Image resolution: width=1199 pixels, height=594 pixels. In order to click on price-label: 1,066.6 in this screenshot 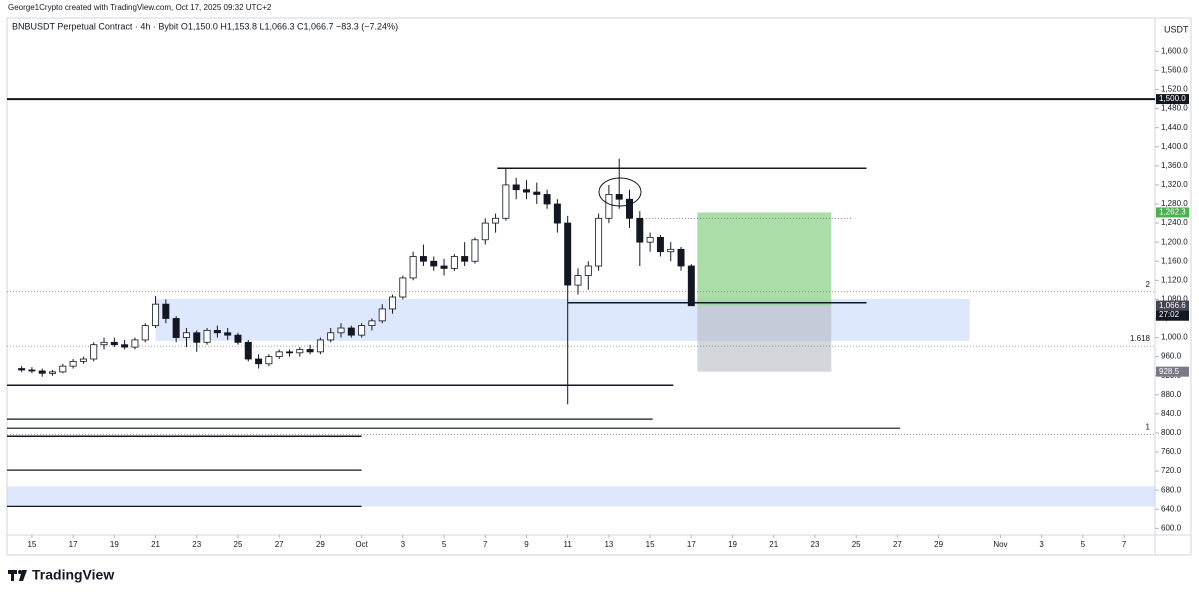, I will do `click(1172, 305)`.